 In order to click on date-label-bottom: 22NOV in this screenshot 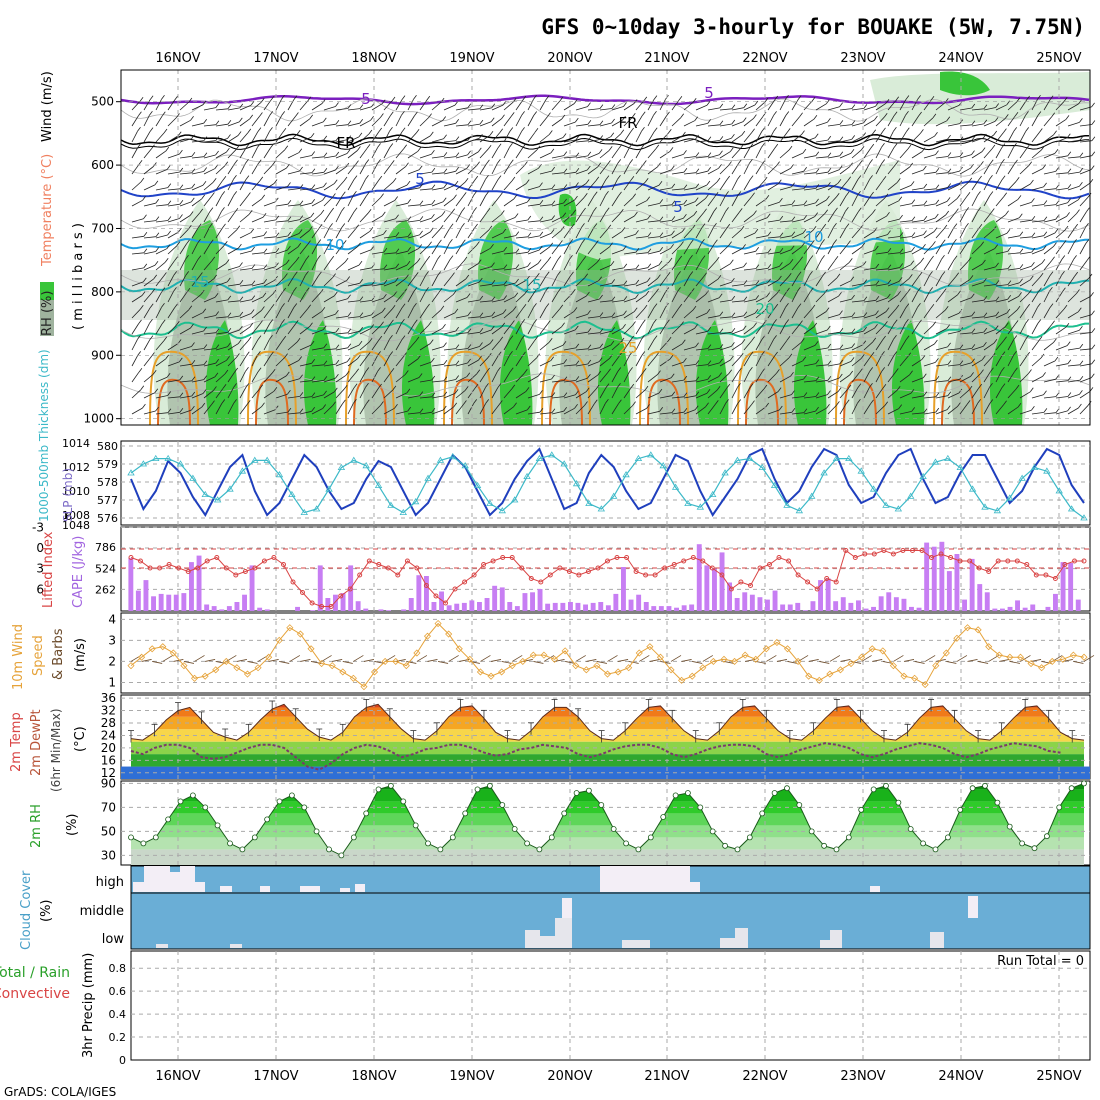, I will do `click(764, 1076)`.